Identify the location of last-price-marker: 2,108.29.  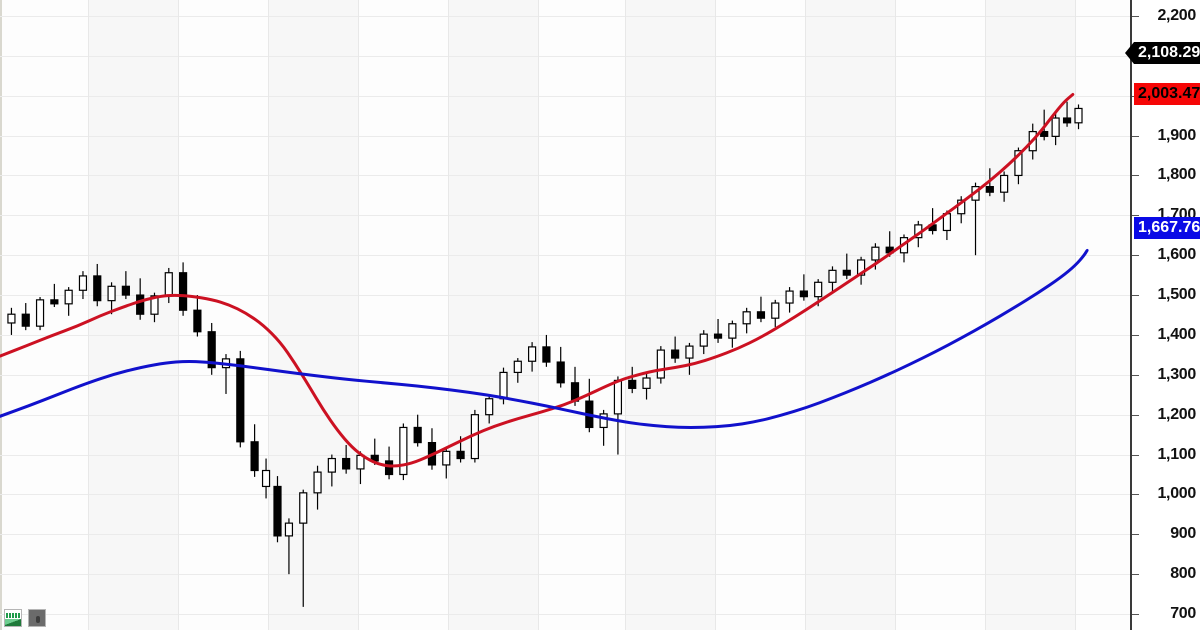
(1162, 52).